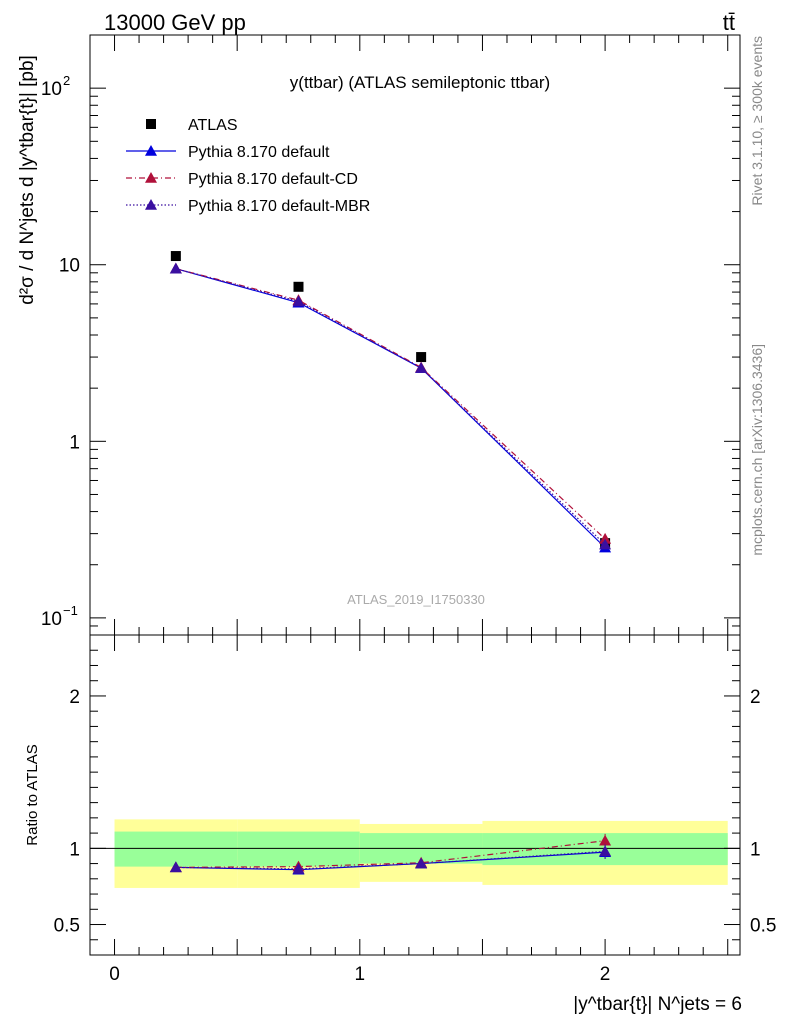 This screenshot has width=786, height=1024. What do you see at coordinates (279, 206) in the screenshot?
I see `legend-label: Pythia 8.170 default-MBR` at bounding box center [279, 206].